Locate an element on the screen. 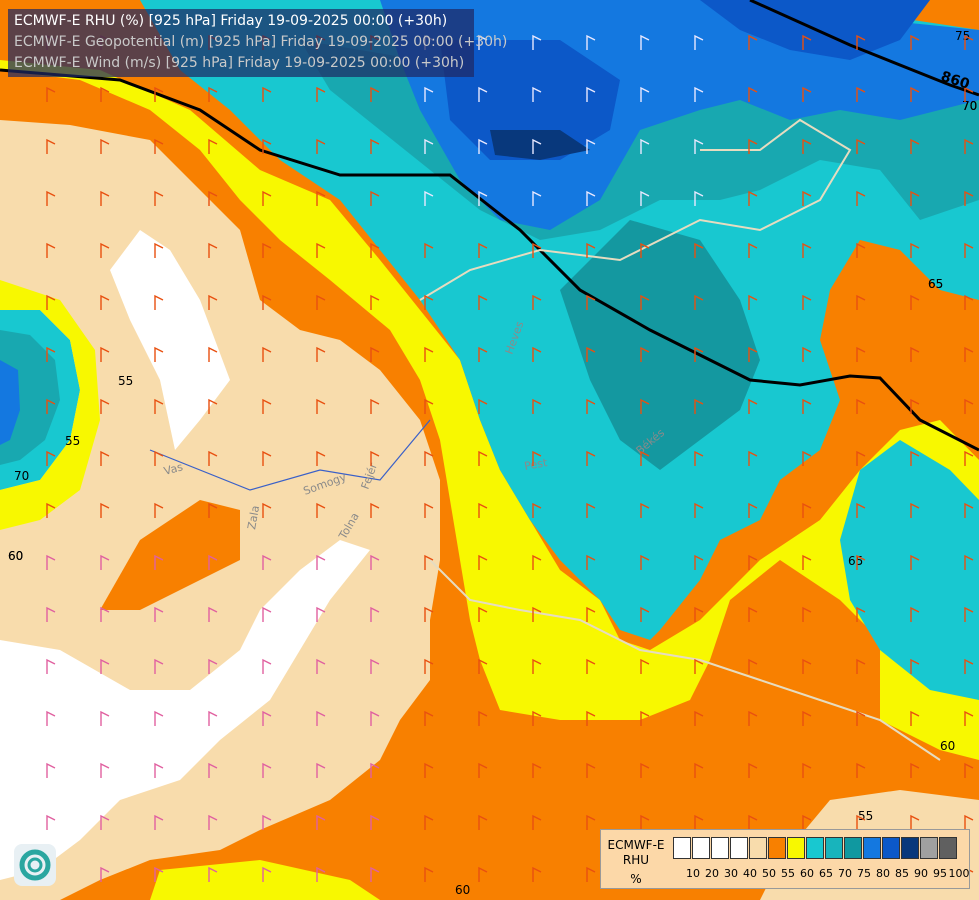  rh-band-low-south is located at coordinates (185, 710).